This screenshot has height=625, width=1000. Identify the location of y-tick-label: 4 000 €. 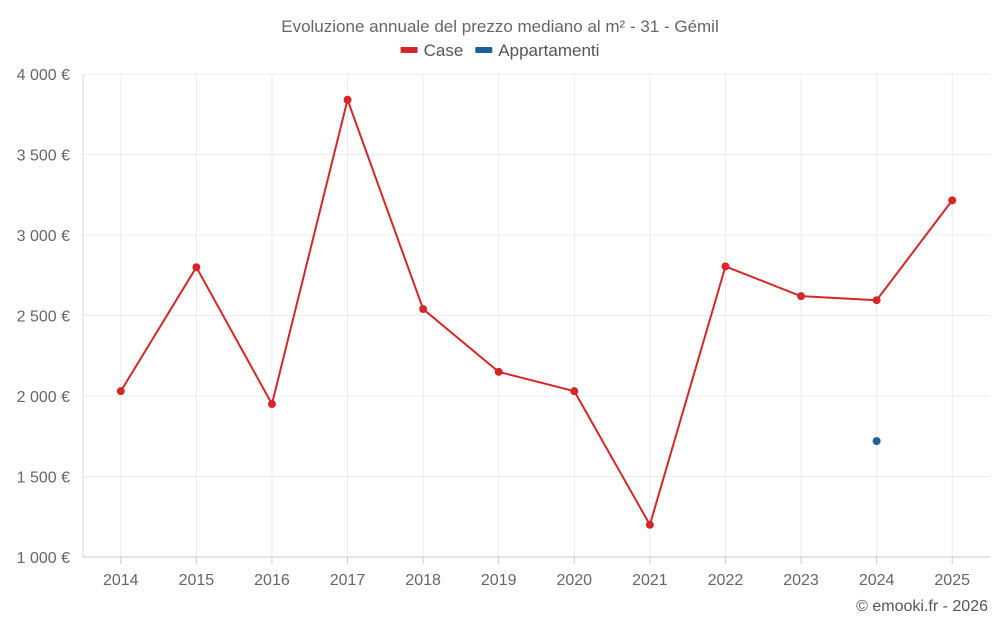
(43, 75).